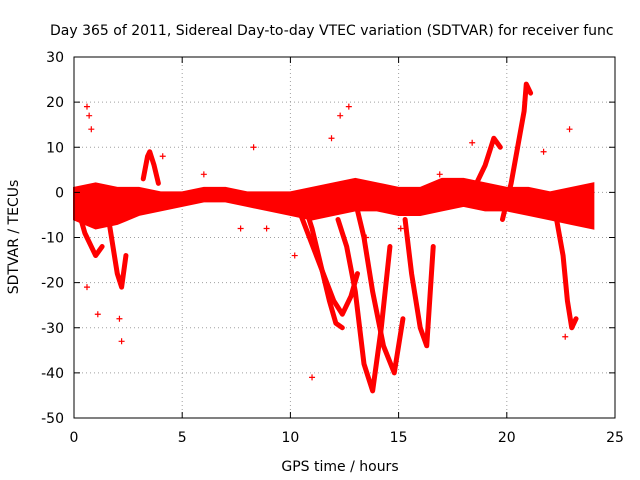  What do you see at coordinates (52, 239) in the screenshot?
I see `y-tick-label: -10` at bounding box center [52, 239].